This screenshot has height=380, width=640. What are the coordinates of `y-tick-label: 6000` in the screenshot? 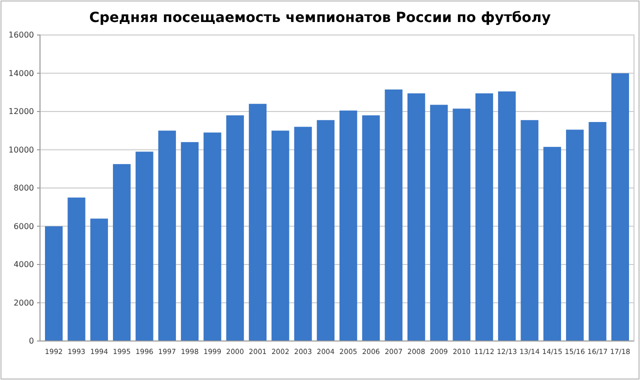 It's located at (24, 226).